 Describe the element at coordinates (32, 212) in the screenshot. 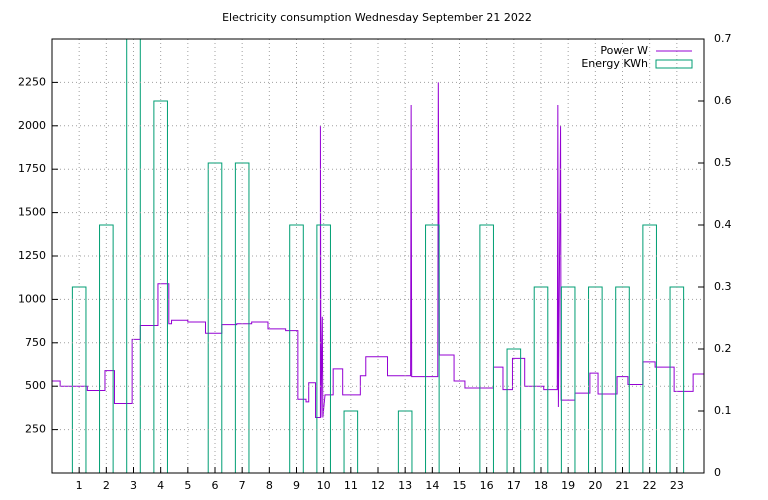

I see `y-tick-label: 1500` at that location.